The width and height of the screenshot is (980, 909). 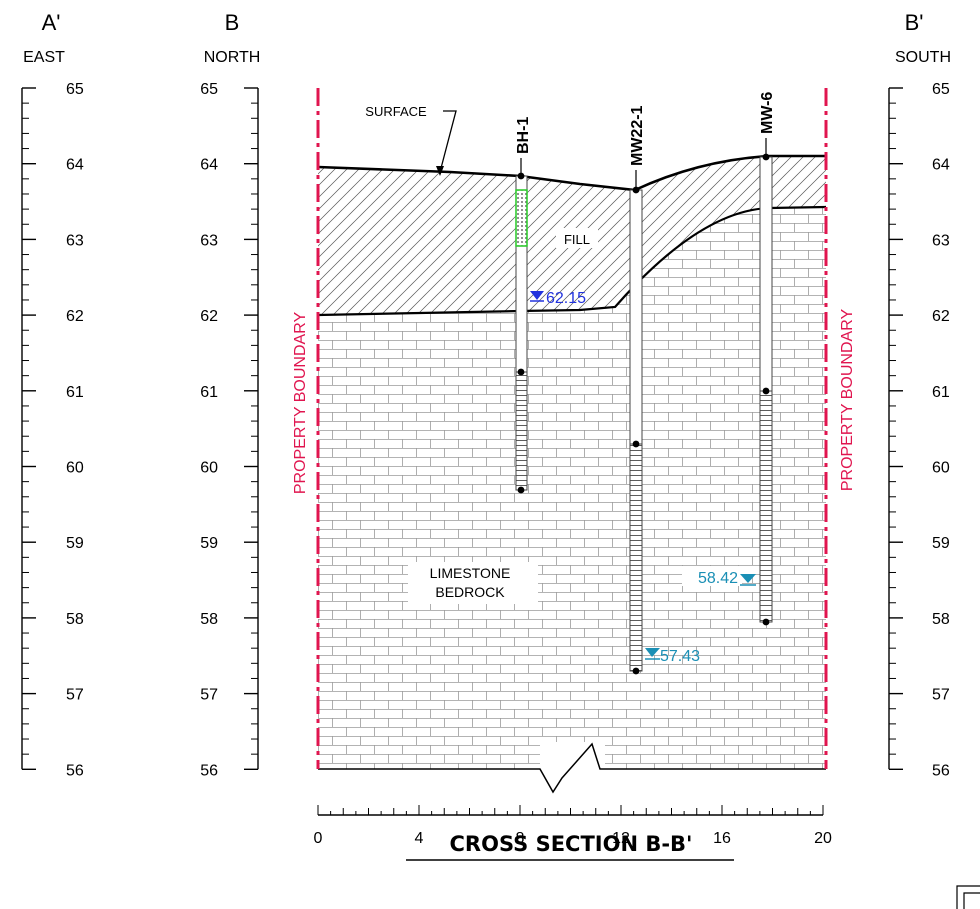 I want to click on bedrock-label-line2: BEDROCK, so click(x=470, y=592).